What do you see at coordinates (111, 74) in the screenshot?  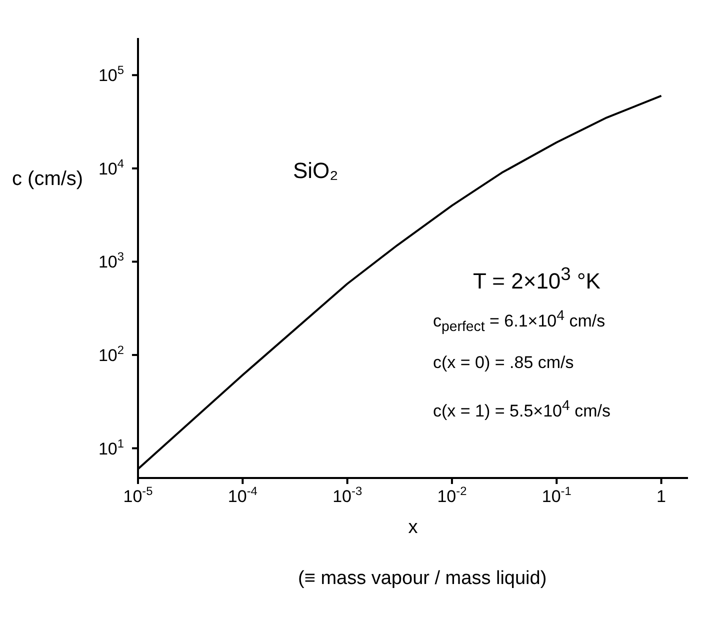 I see `y-tick-label: 10$^{5}$` at bounding box center [111, 74].